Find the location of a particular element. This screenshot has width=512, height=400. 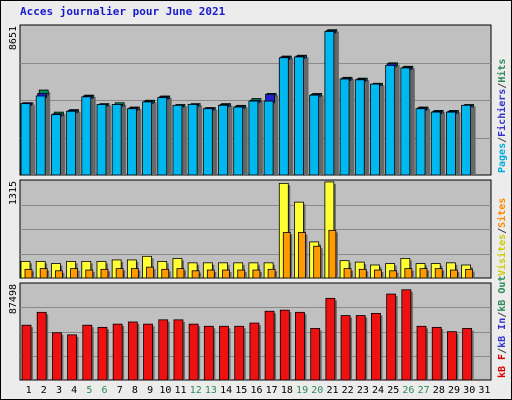

legend-entry: kB Out is located at coordinates (502, 294).